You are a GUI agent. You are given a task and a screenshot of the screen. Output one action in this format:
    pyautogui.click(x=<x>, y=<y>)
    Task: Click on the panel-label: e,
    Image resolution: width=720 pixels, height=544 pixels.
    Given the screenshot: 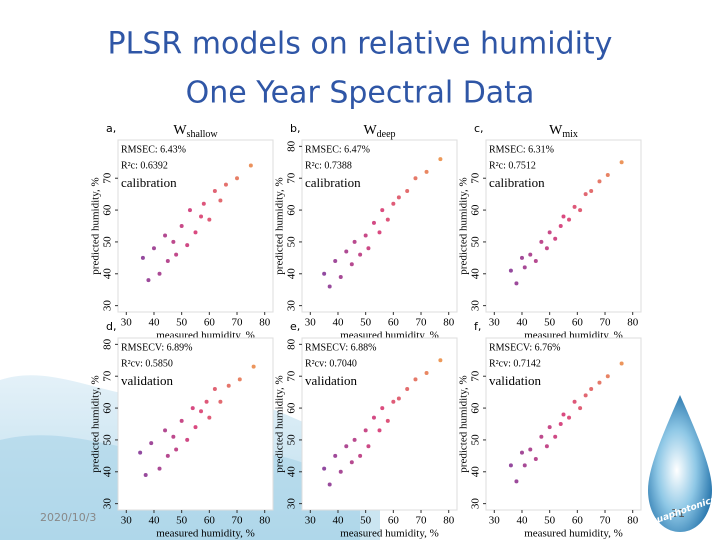 What is the action you would take?
    pyautogui.click(x=295, y=326)
    